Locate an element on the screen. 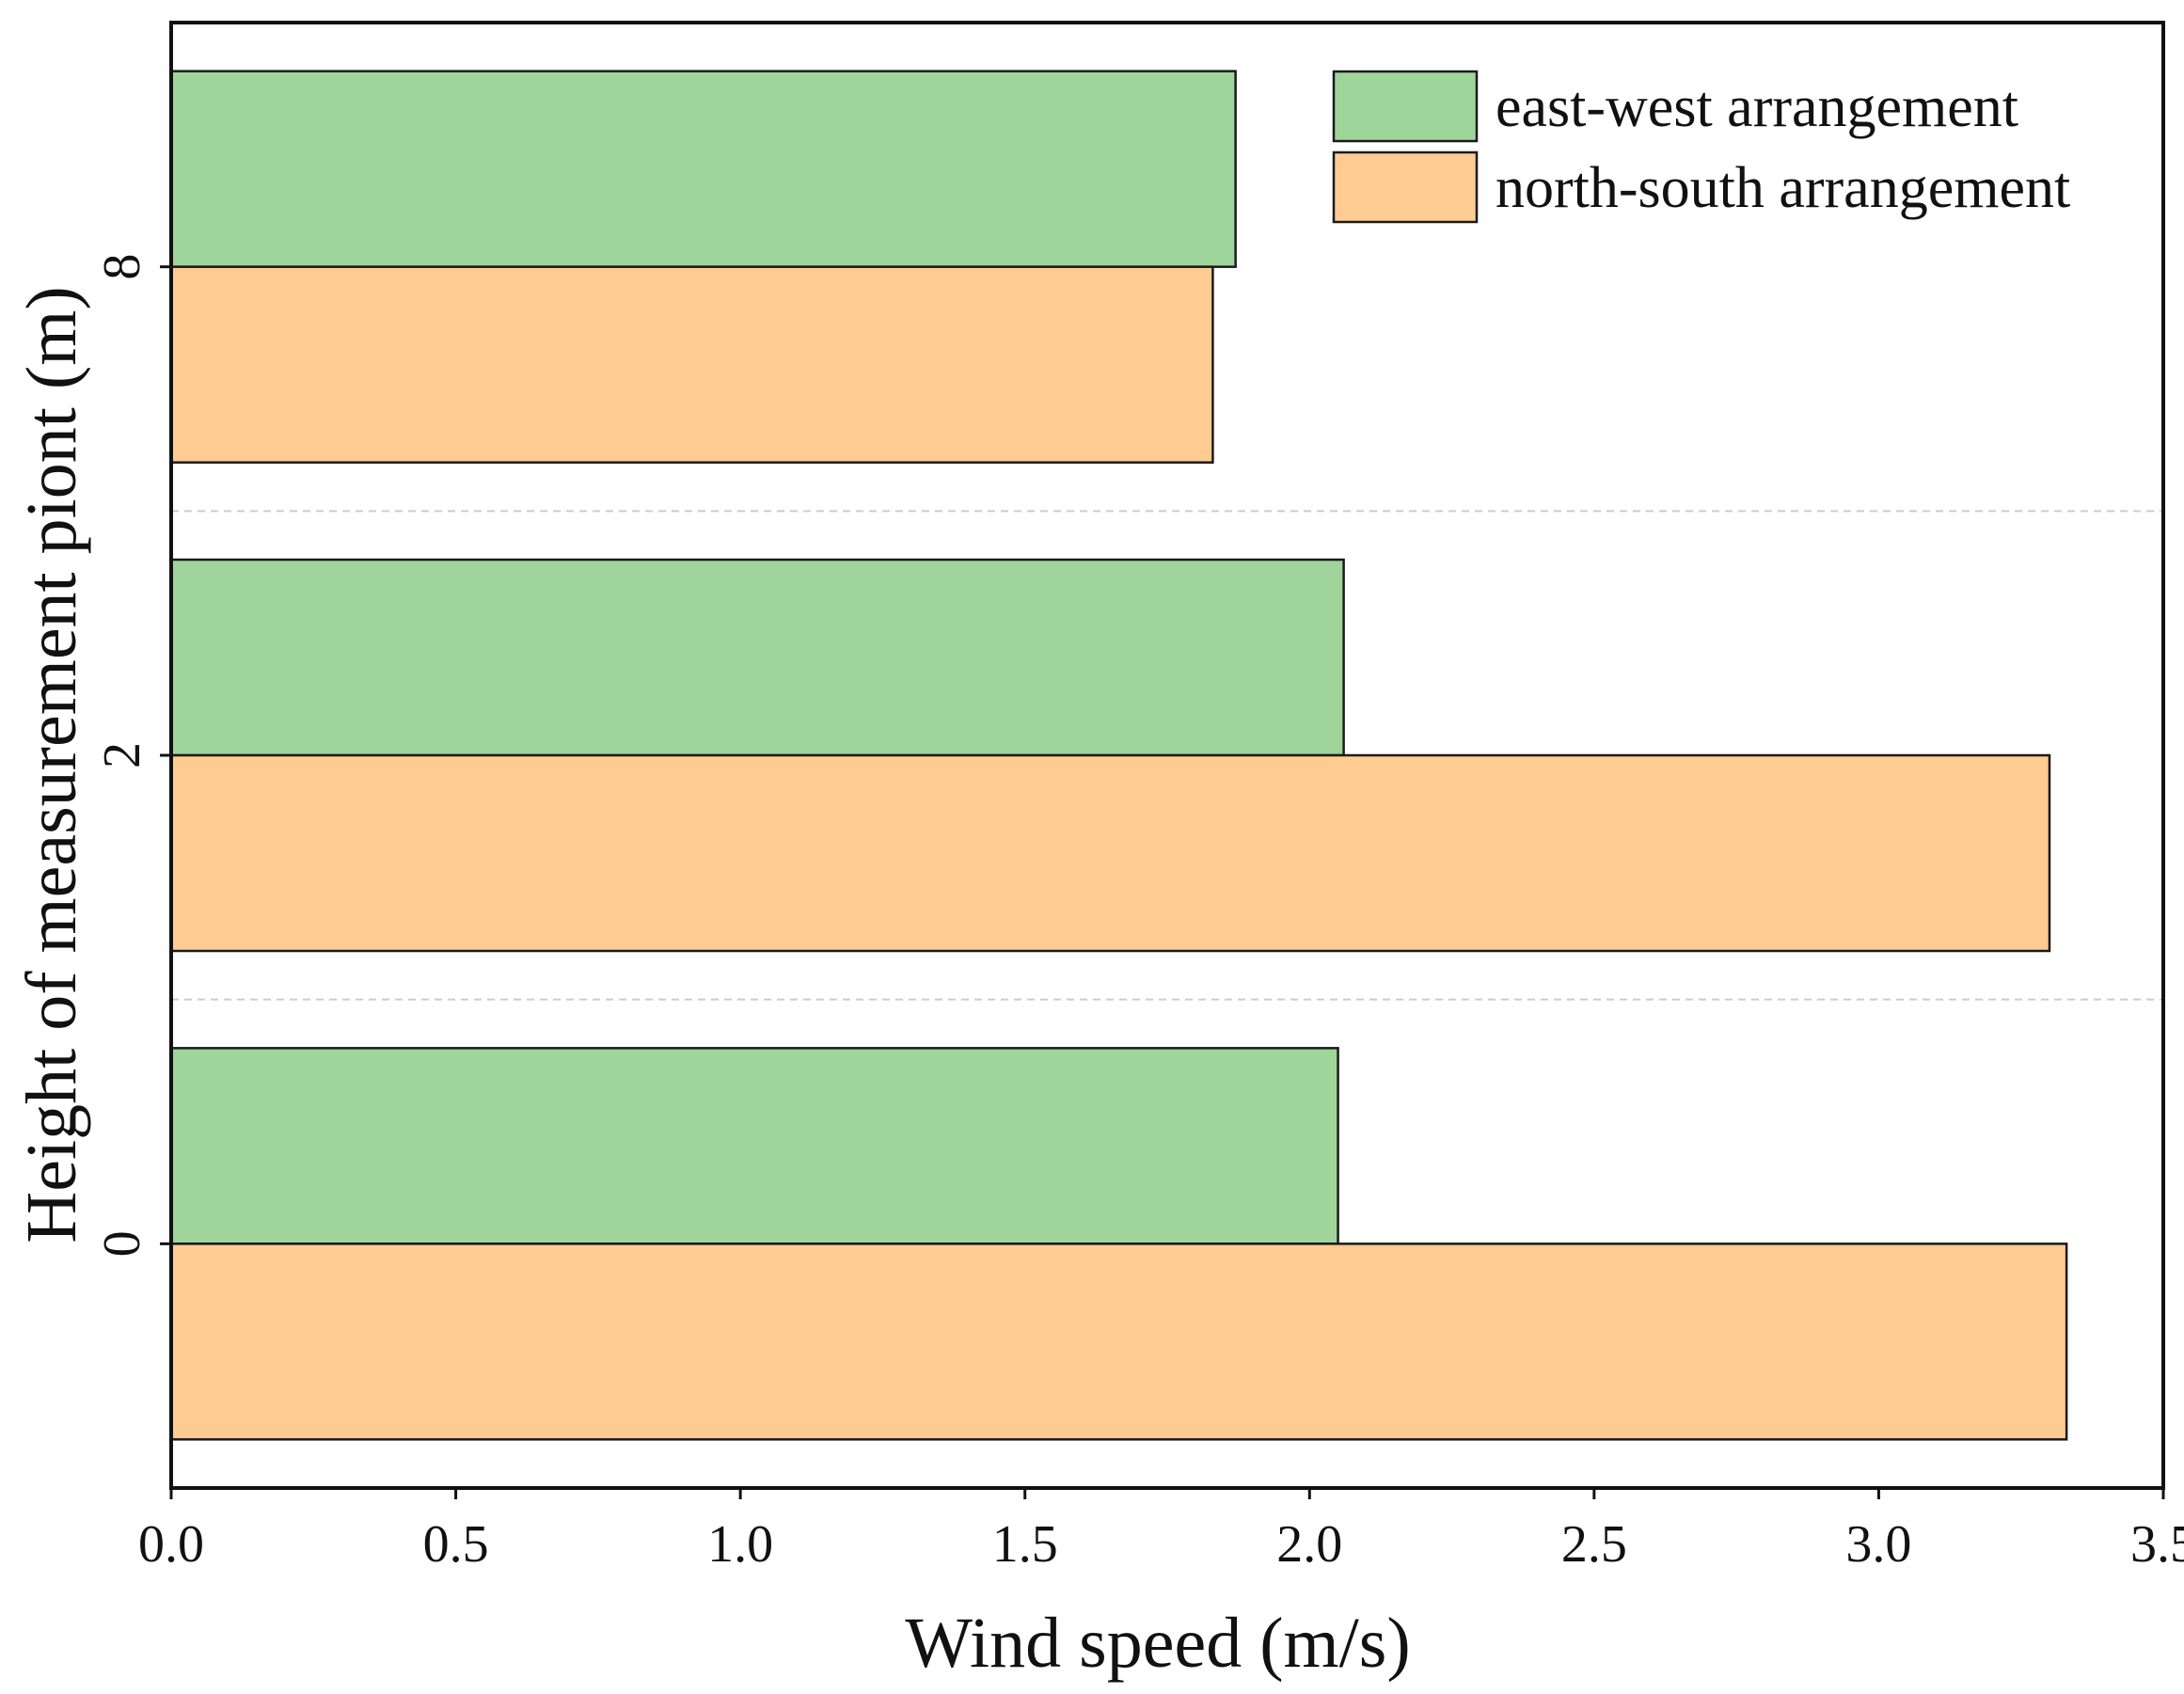 This screenshot has height=1694, width=2184. y-tick-label: 2 is located at coordinates (122, 755).